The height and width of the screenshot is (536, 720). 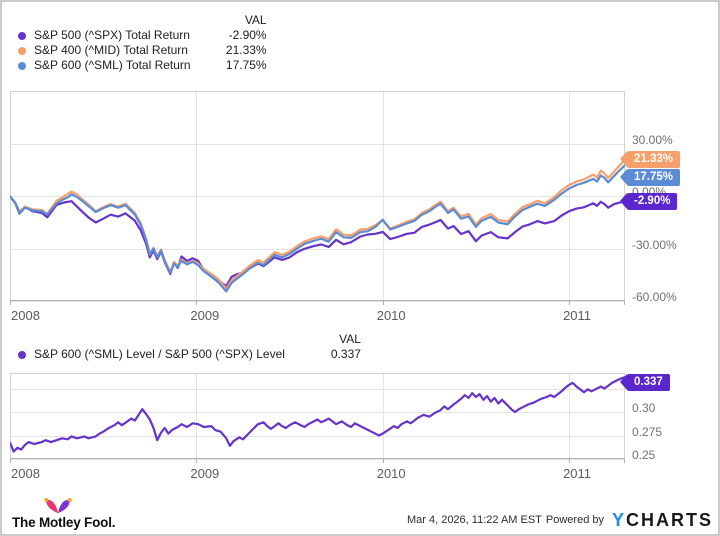 I want to click on value-badge: -2.90%, so click(x=648, y=201).